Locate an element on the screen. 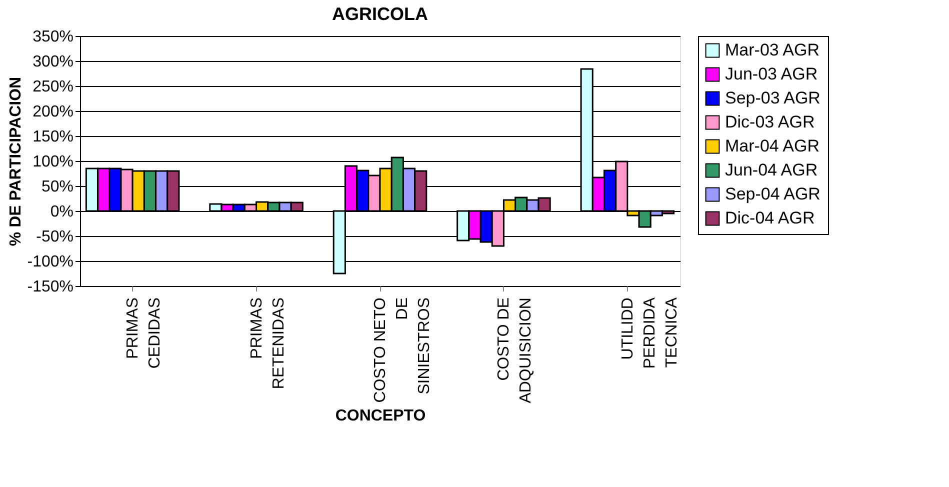  legend-label: Dic-03 AGR is located at coordinates (770, 122).